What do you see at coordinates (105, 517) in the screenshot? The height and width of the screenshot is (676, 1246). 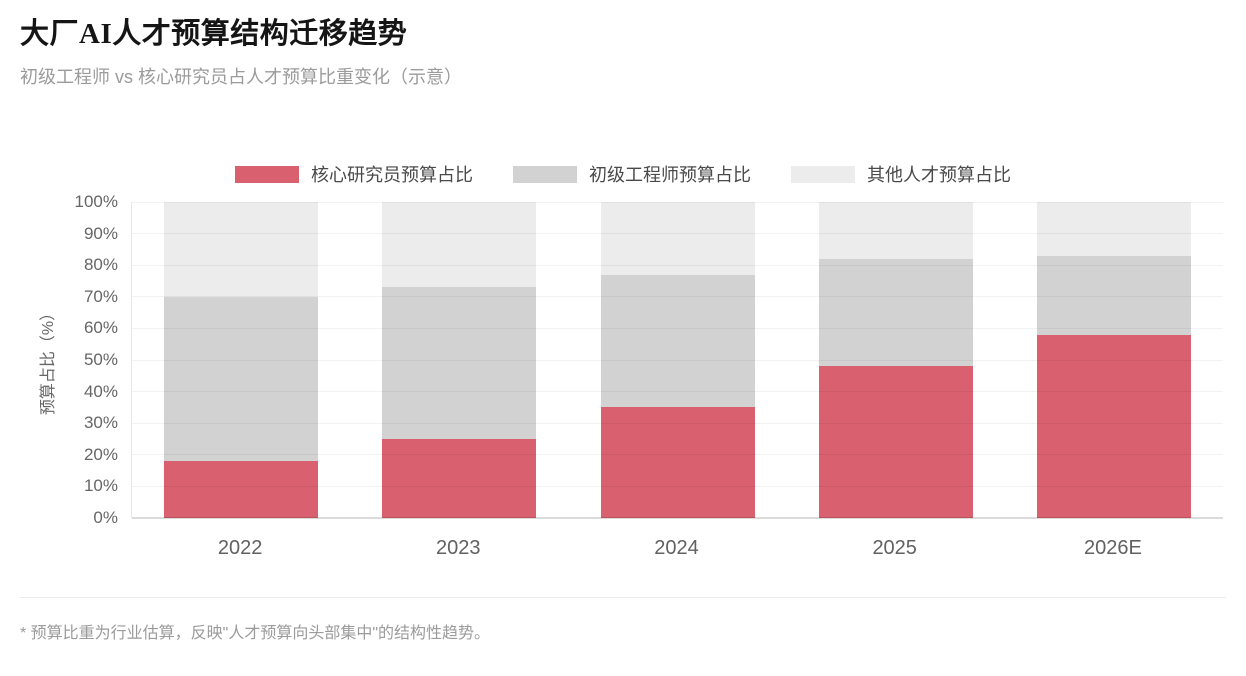 I see `y-tick-label: 0%` at bounding box center [105, 517].